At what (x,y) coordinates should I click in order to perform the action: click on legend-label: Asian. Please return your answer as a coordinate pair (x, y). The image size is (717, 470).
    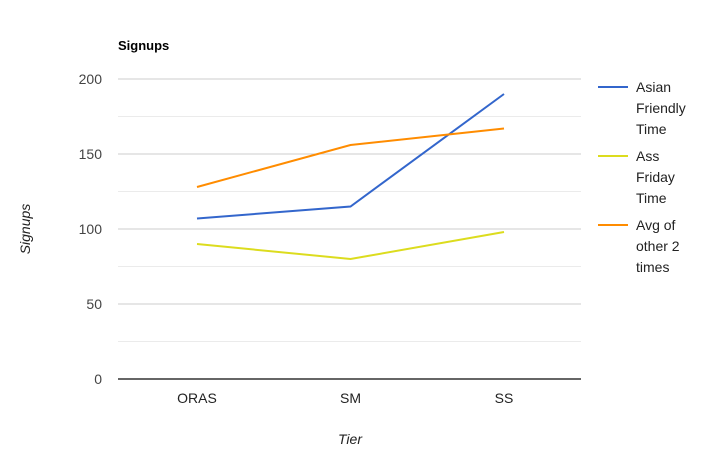
    Looking at the image, I should click on (653, 87).